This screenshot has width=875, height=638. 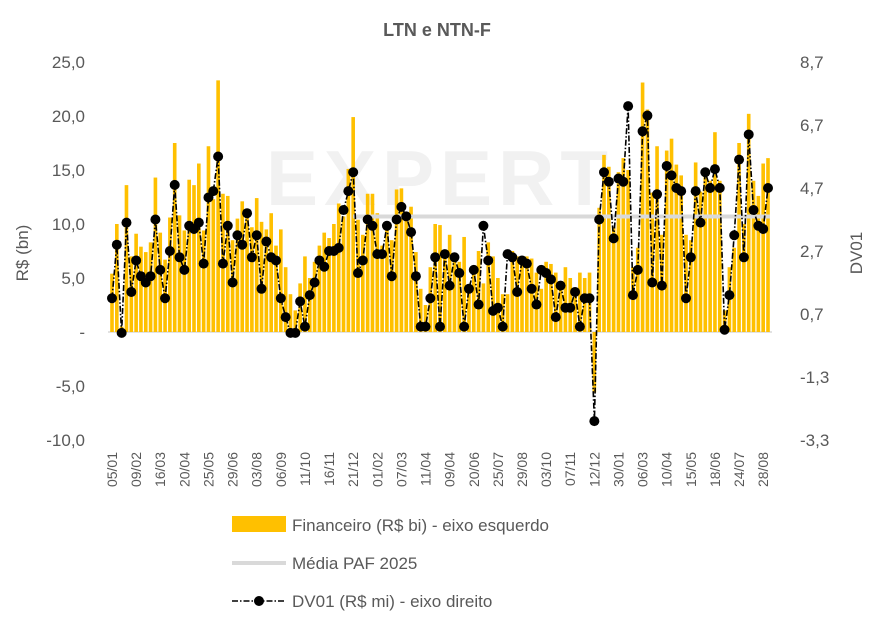 I want to click on y-left-tick-label: 15,0, so click(x=68, y=170).